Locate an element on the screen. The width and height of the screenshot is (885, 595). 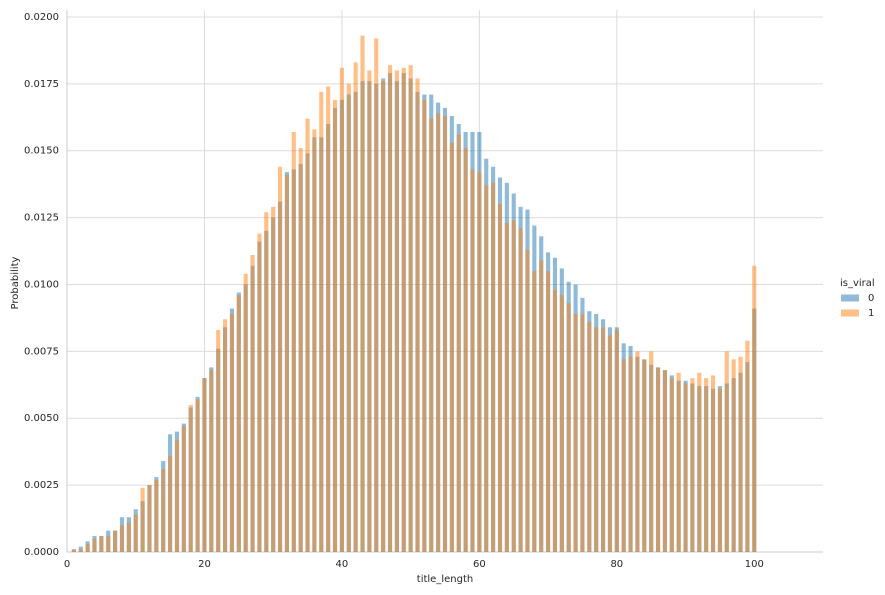
y-tick-label: 0.0200 is located at coordinates (41, 17).